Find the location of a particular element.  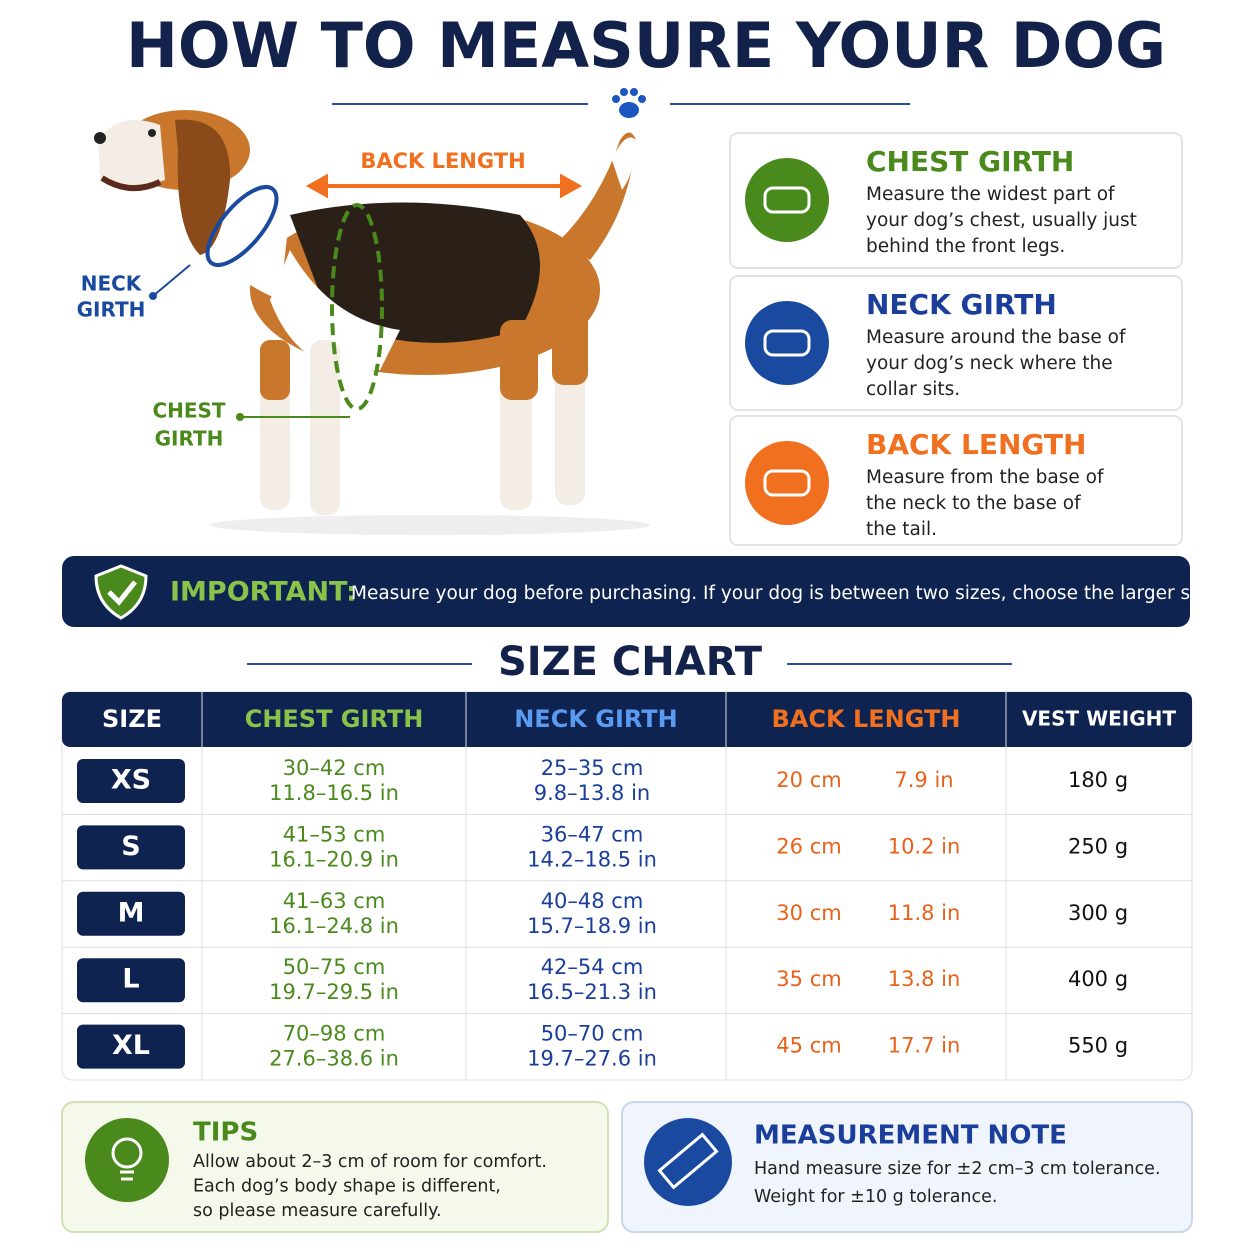

weight-cell: 550 g is located at coordinates (1098, 1046).